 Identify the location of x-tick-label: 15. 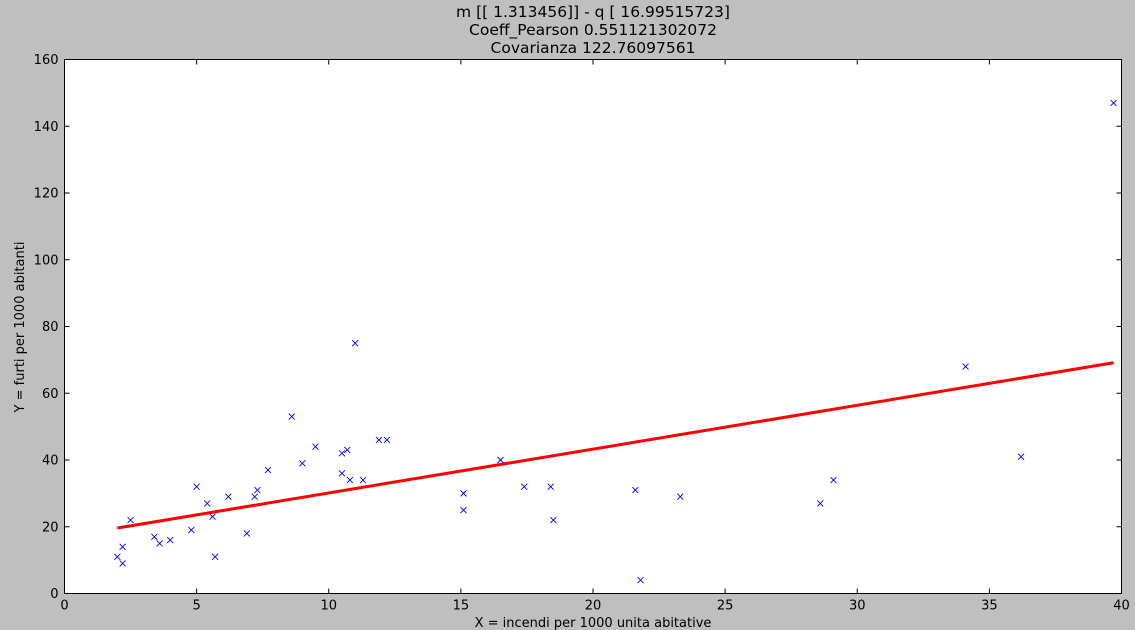
(461, 606).